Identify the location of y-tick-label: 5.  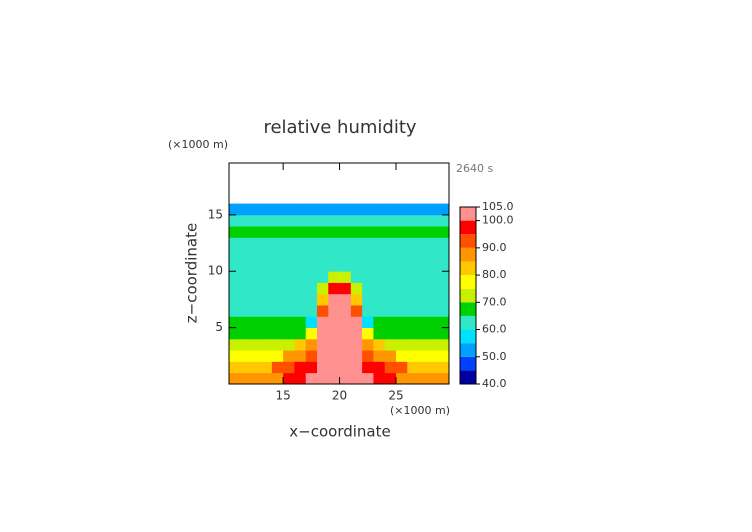
(219, 327).